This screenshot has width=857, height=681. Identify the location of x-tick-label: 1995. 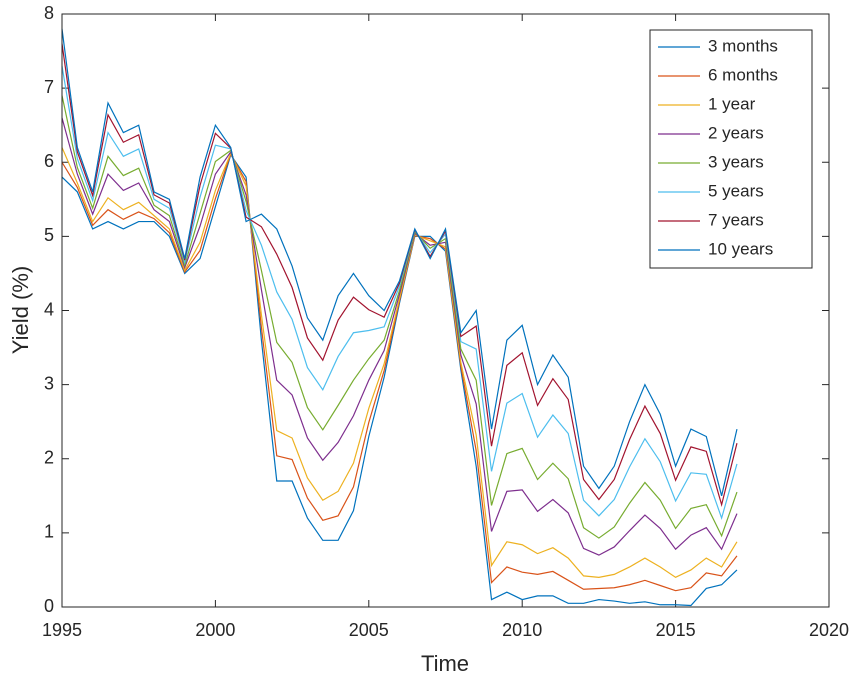
(62, 630).